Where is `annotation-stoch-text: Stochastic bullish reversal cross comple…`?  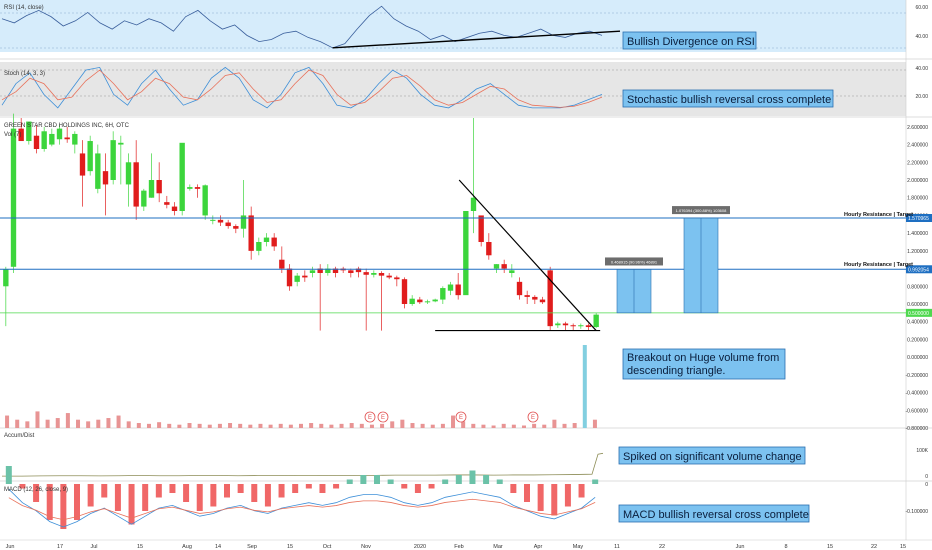
annotation-stoch-text: Stochastic bullish reversal cross comple… is located at coordinates (729, 100).